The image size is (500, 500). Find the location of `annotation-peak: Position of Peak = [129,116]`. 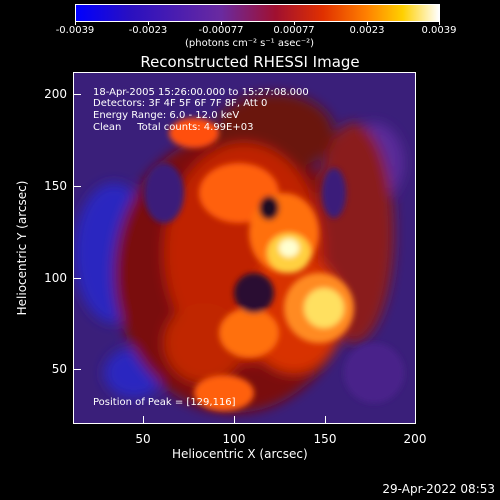

annotation-peak: Position of Peak = [129,116] is located at coordinates (164, 402).